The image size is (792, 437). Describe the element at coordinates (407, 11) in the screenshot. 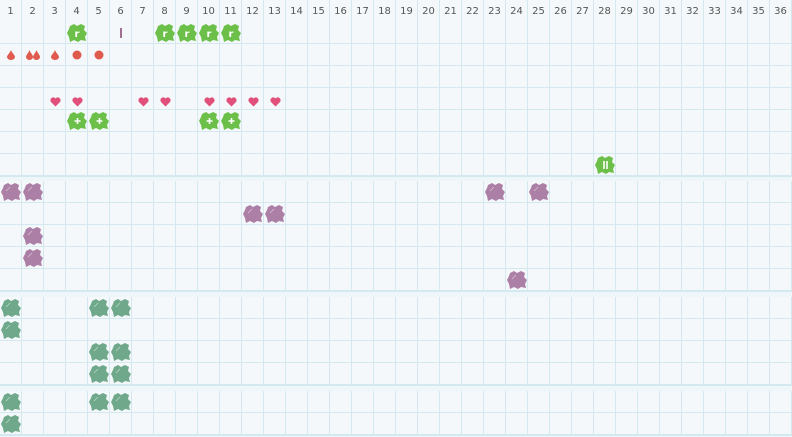

I see `column-label: 19` at that location.